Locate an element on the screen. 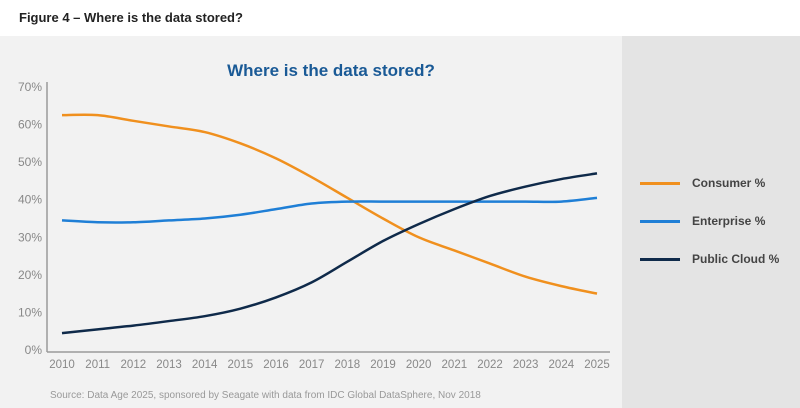 The image size is (800, 408). x-tick-label: 2019 is located at coordinates (383, 365).